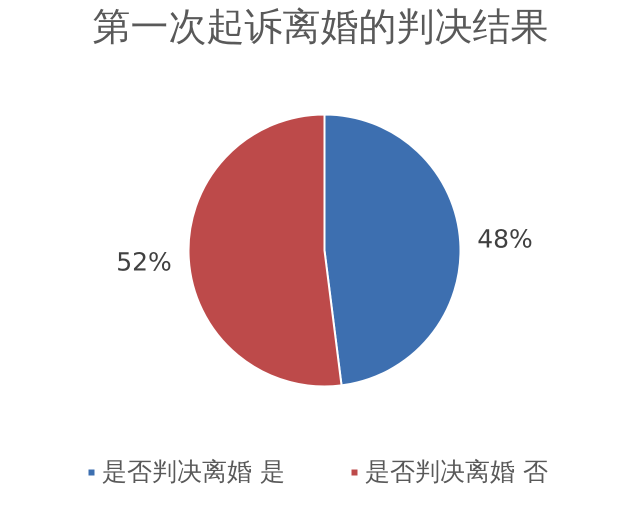 The height and width of the screenshot is (514, 640). What do you see at coordinates (144, 261) in the screenshot?
I see `data-label: 52%` at bounding box center [144, 261].